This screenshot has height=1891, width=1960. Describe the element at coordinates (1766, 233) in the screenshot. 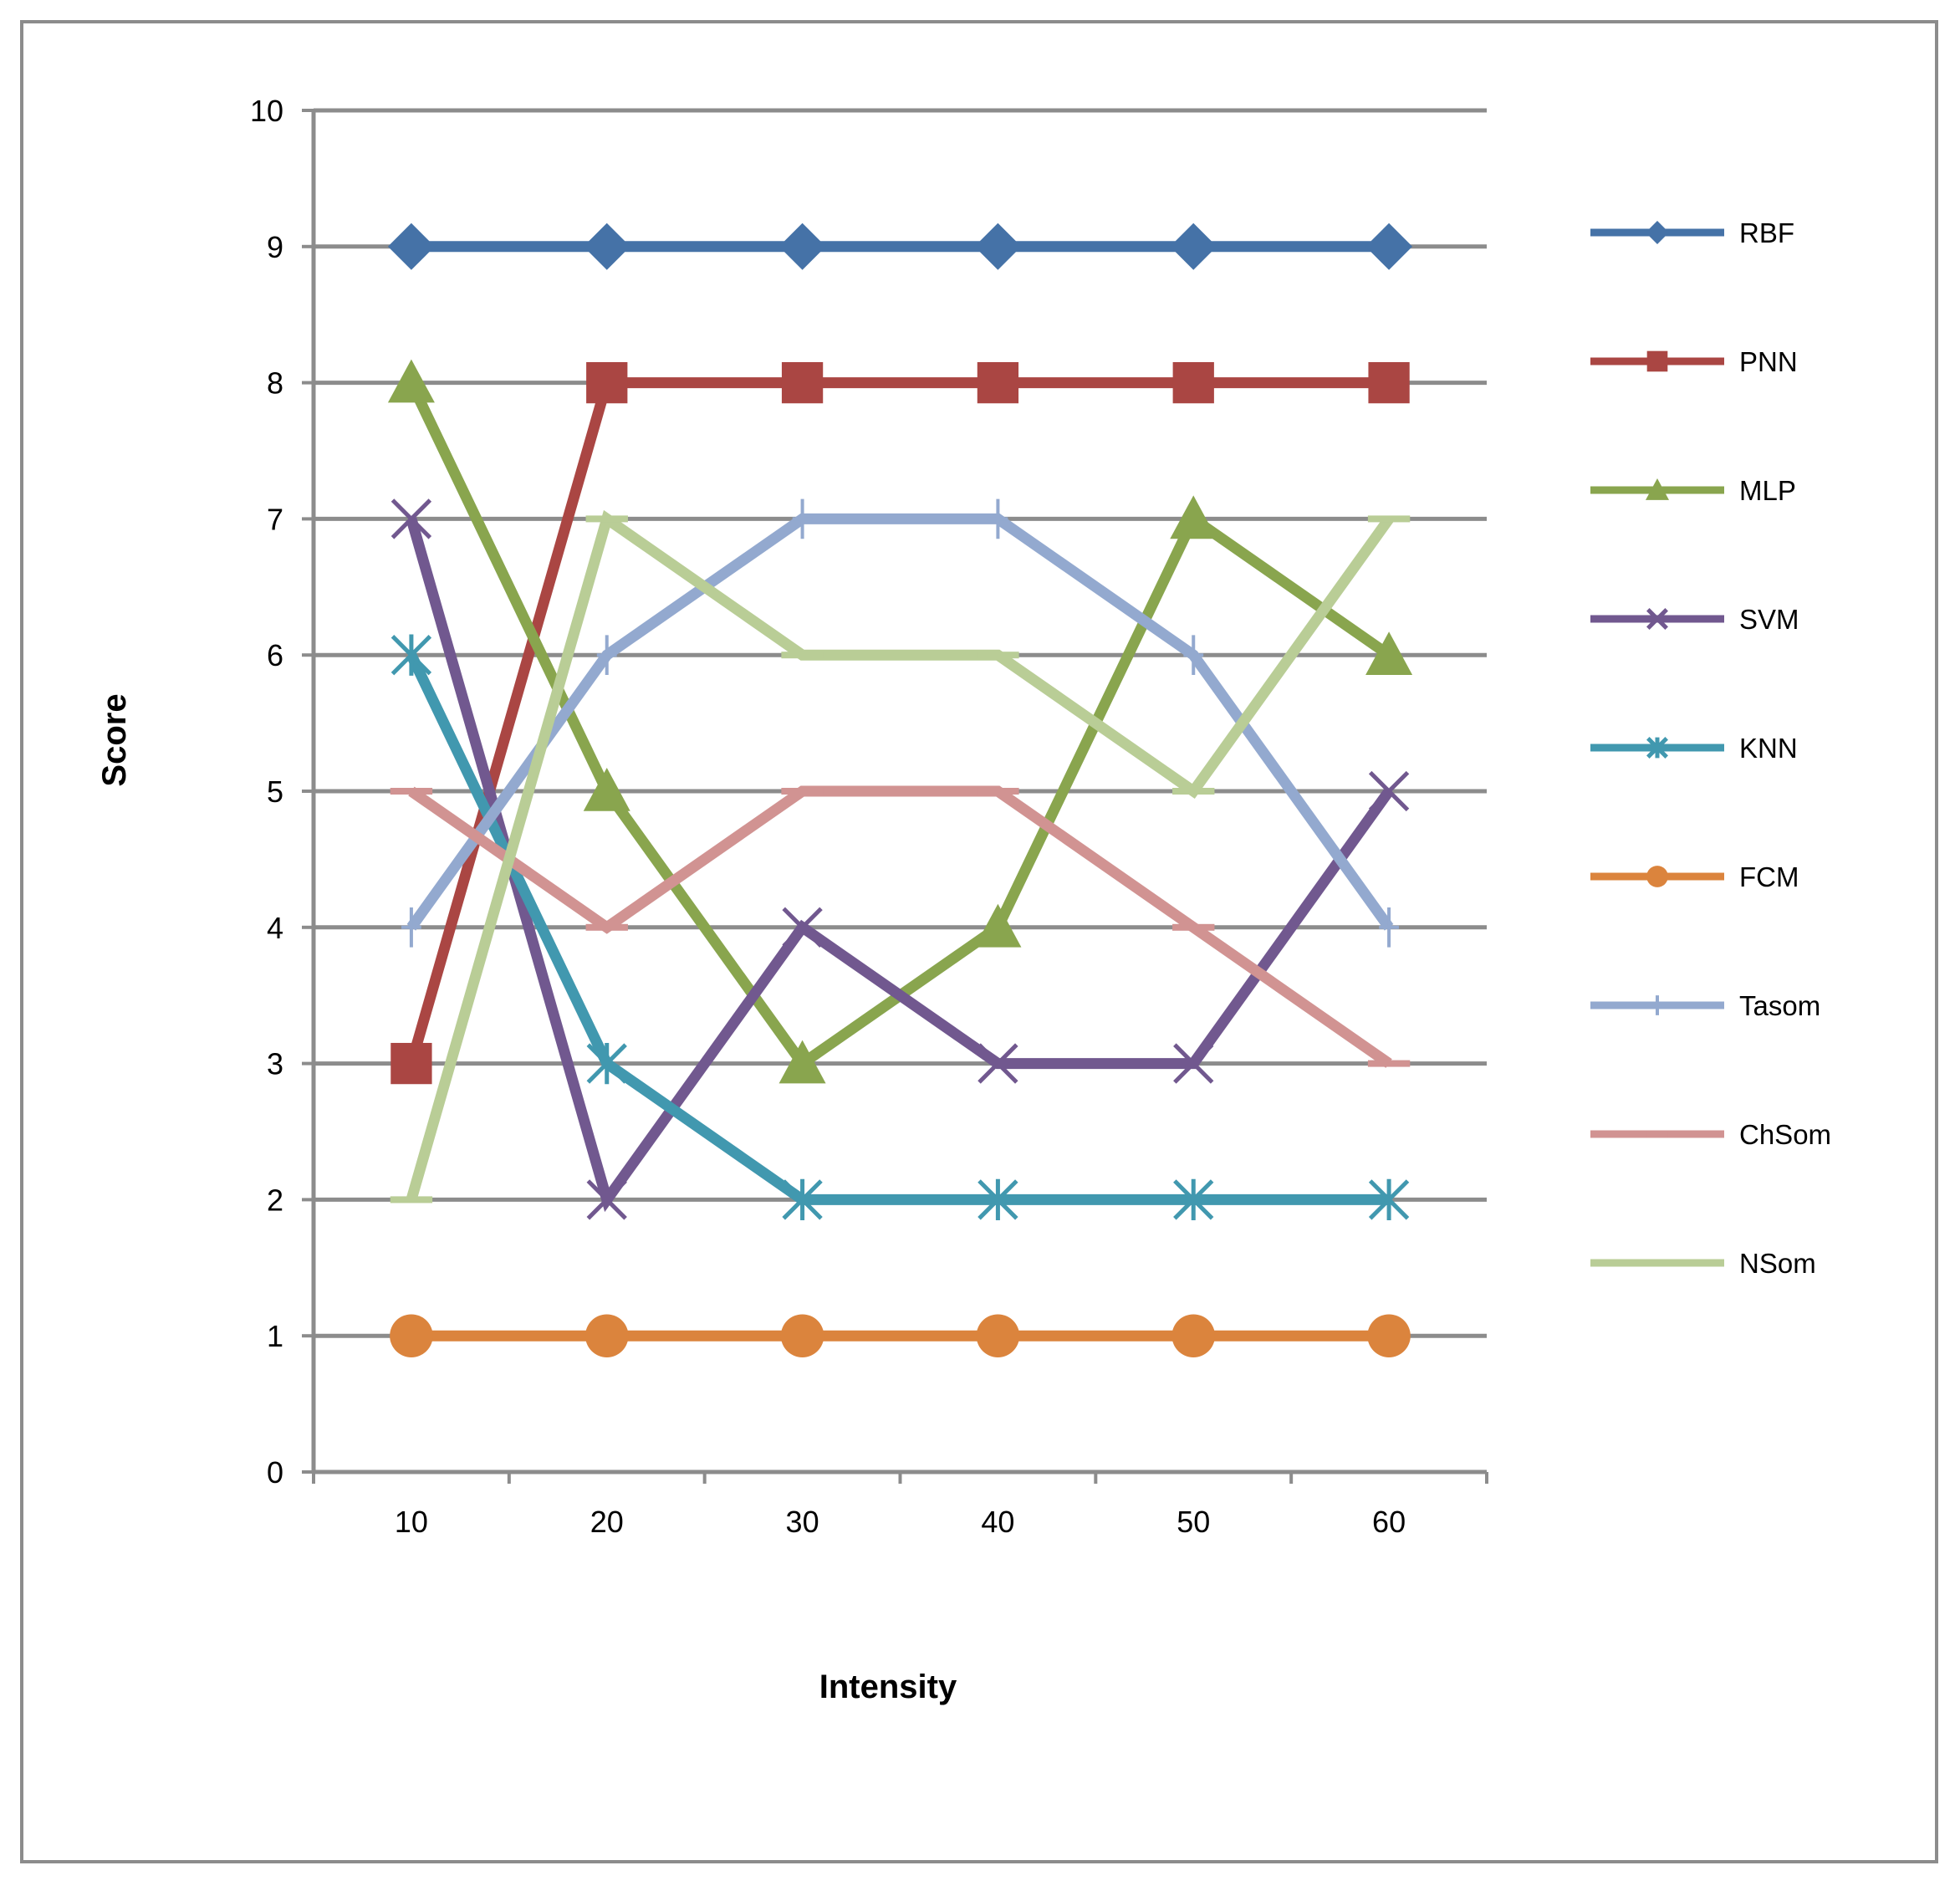

I see `legend-label-rbf: RBF` at that location.